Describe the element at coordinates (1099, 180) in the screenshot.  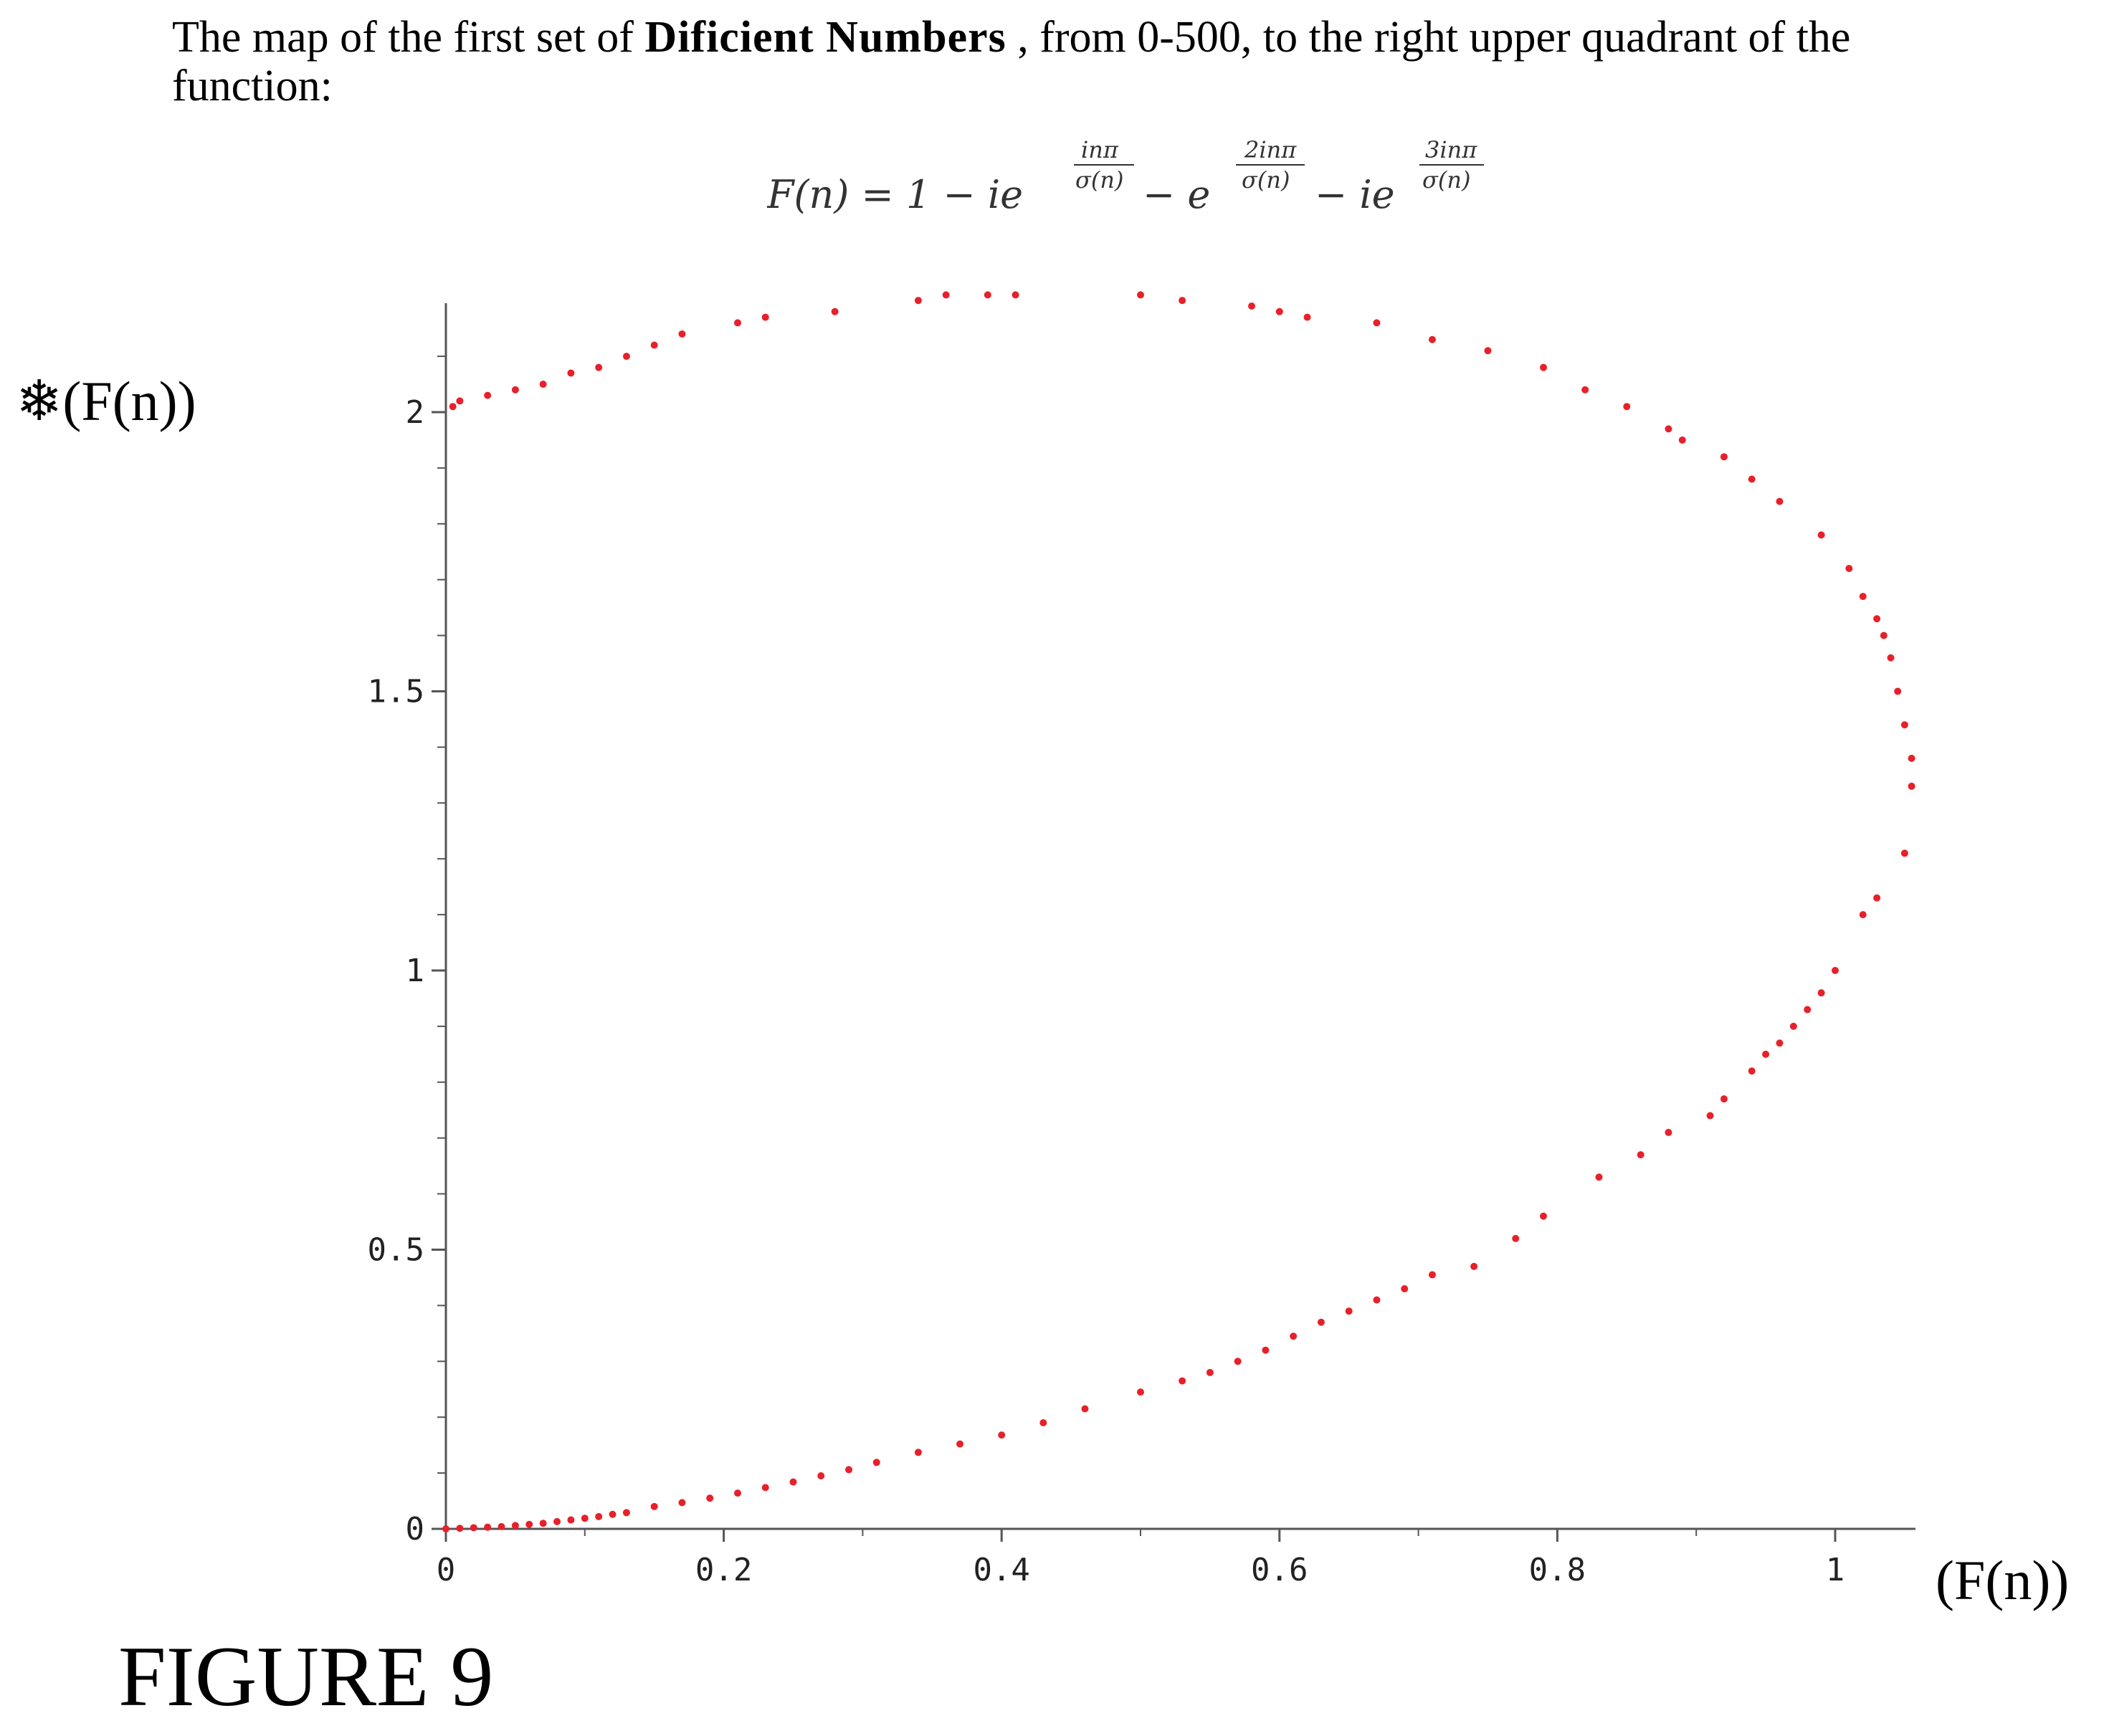
I see `formula-exp1-den: σ(n)` at that location.